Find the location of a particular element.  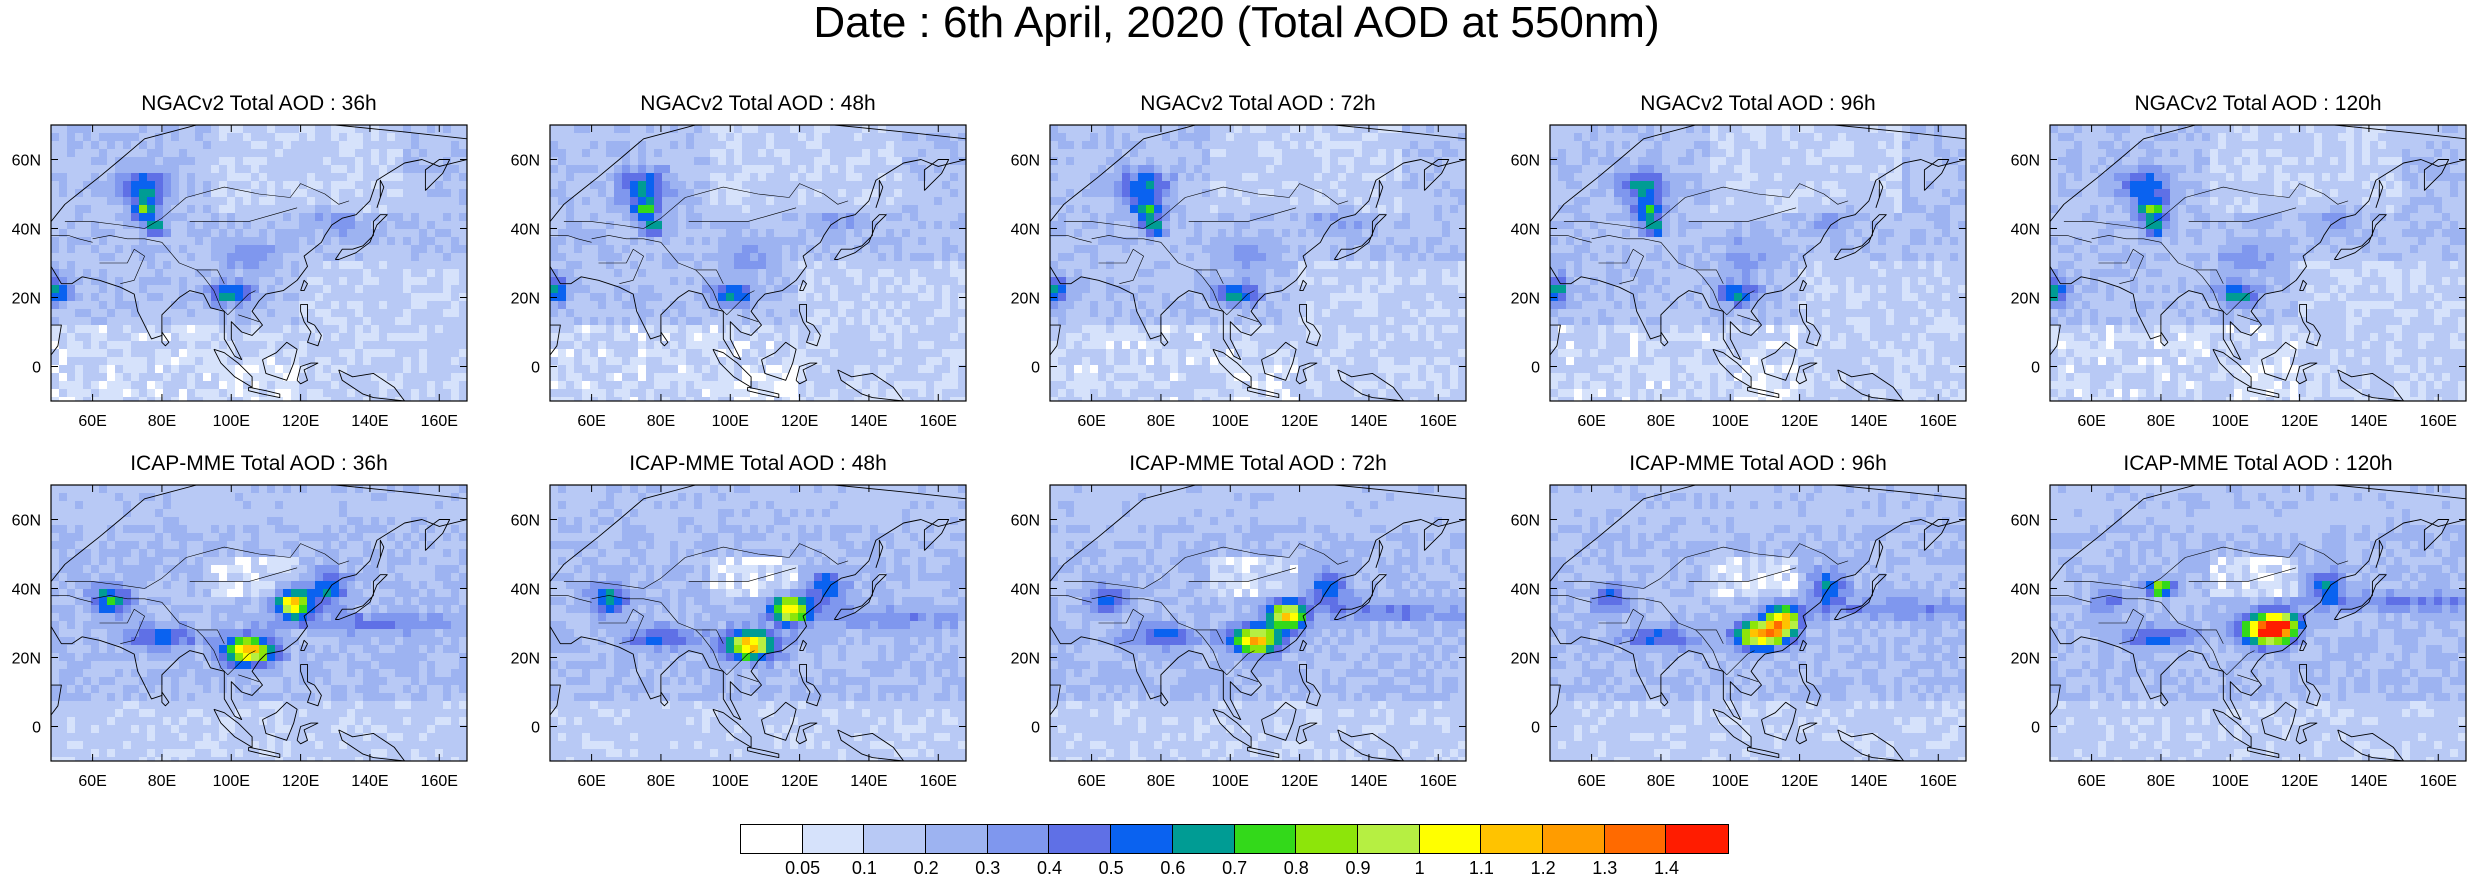

colorbar-label: 0.1 is located at coordinates (864, 868).